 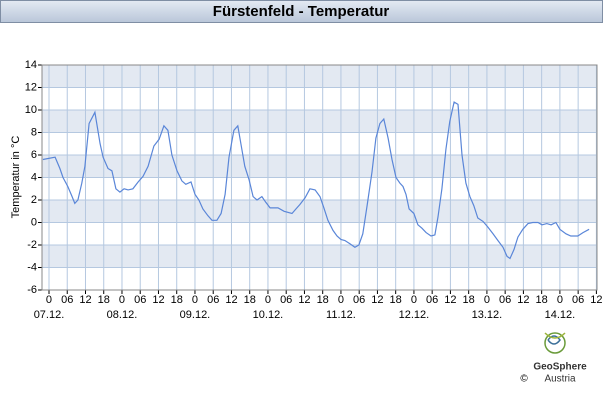 What do you see at coordinates (301, 11) in the screenshot?
I see `chart-title: Fürstenfeld - Temperatur` at bounding box center [301, 11].